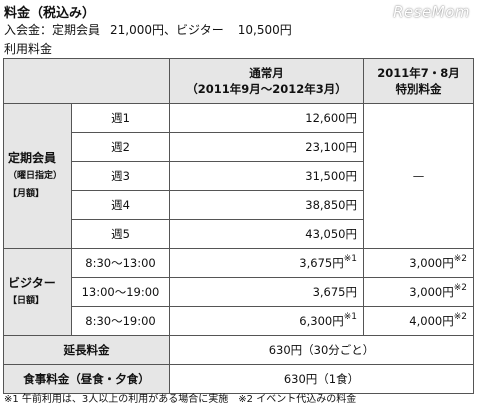  What do you see at coordinates (200, 30) in the screenshot?
I see `admission-visitor-label: ビジター` at bounding box center [200, 30].